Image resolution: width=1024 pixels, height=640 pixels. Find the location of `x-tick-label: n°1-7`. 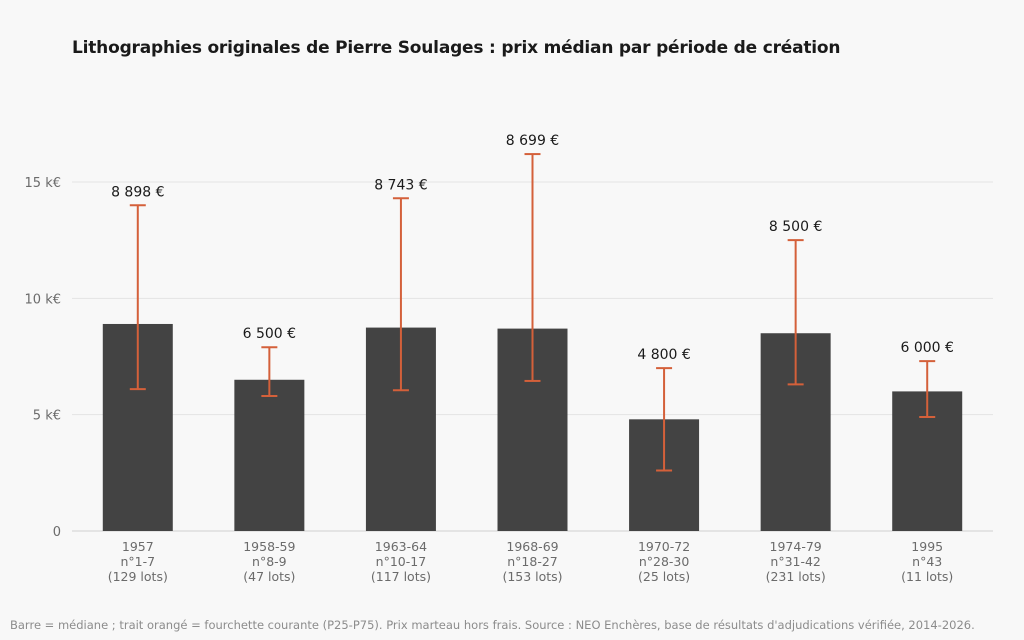

x-tick-label: n°1-7 is located at coordinates (137, 561).